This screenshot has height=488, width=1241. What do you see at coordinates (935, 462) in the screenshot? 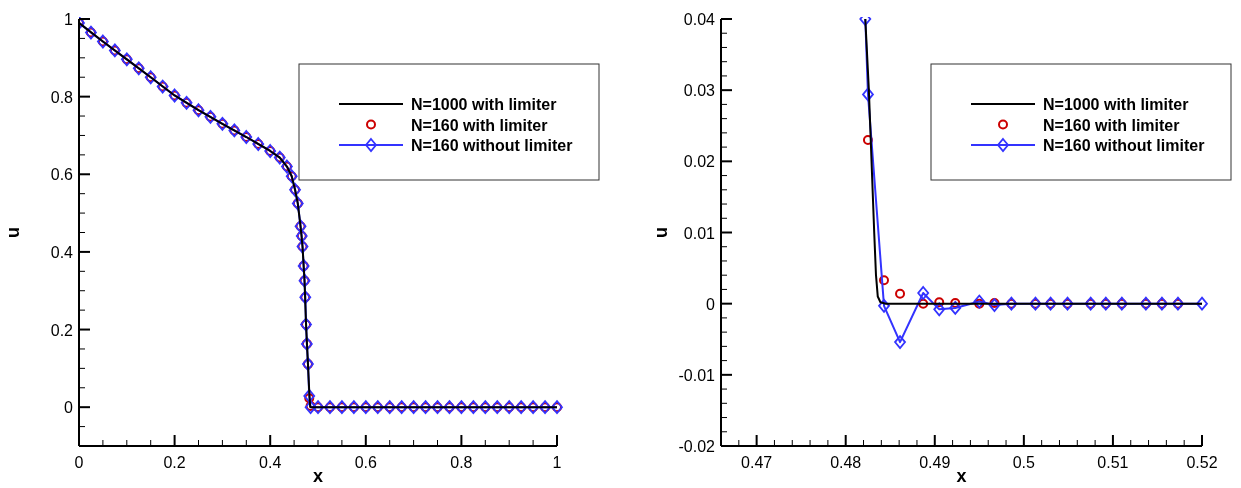
I see `x-tick-label: 0.49` at bounding box center [935, 462].